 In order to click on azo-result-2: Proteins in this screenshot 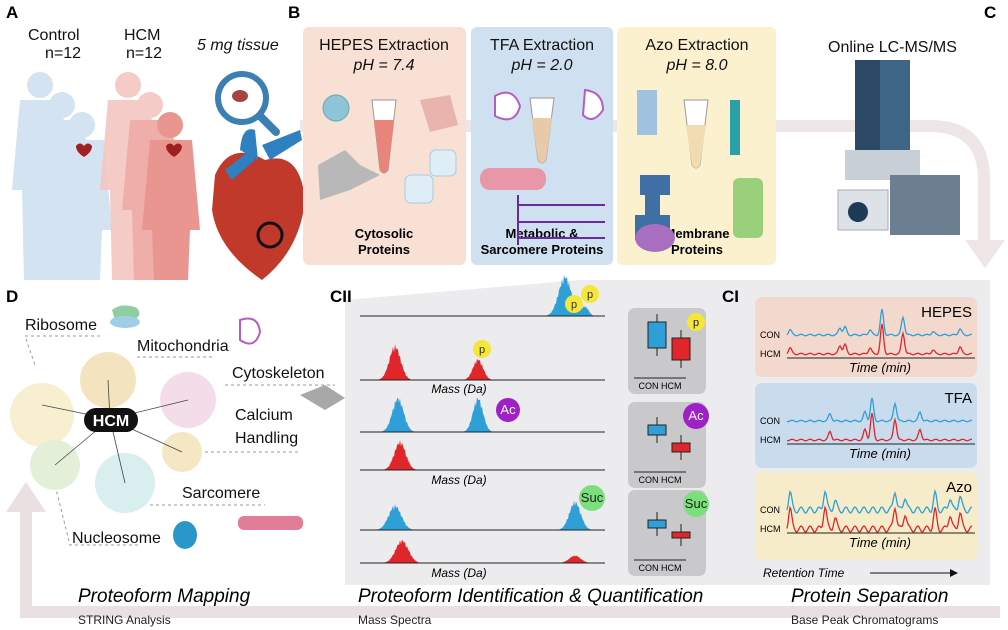, I will do `click(697, 249)`.